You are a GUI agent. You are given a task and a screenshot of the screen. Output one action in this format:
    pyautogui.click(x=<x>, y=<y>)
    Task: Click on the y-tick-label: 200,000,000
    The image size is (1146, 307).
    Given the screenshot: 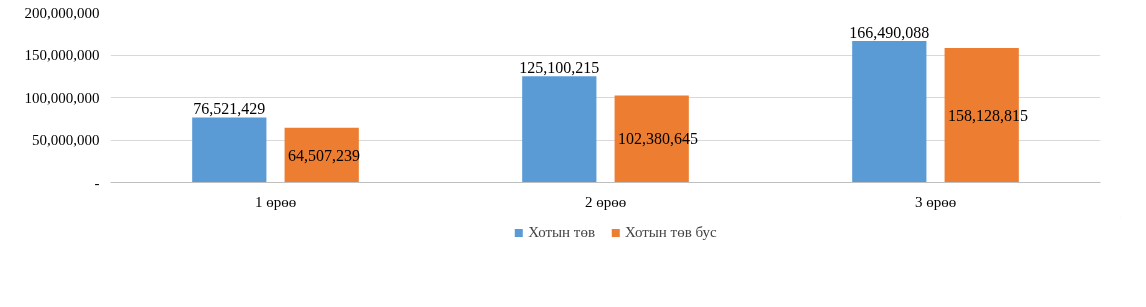 What is the action you would take?
    pyautogui.click(x=62, y=12)
    